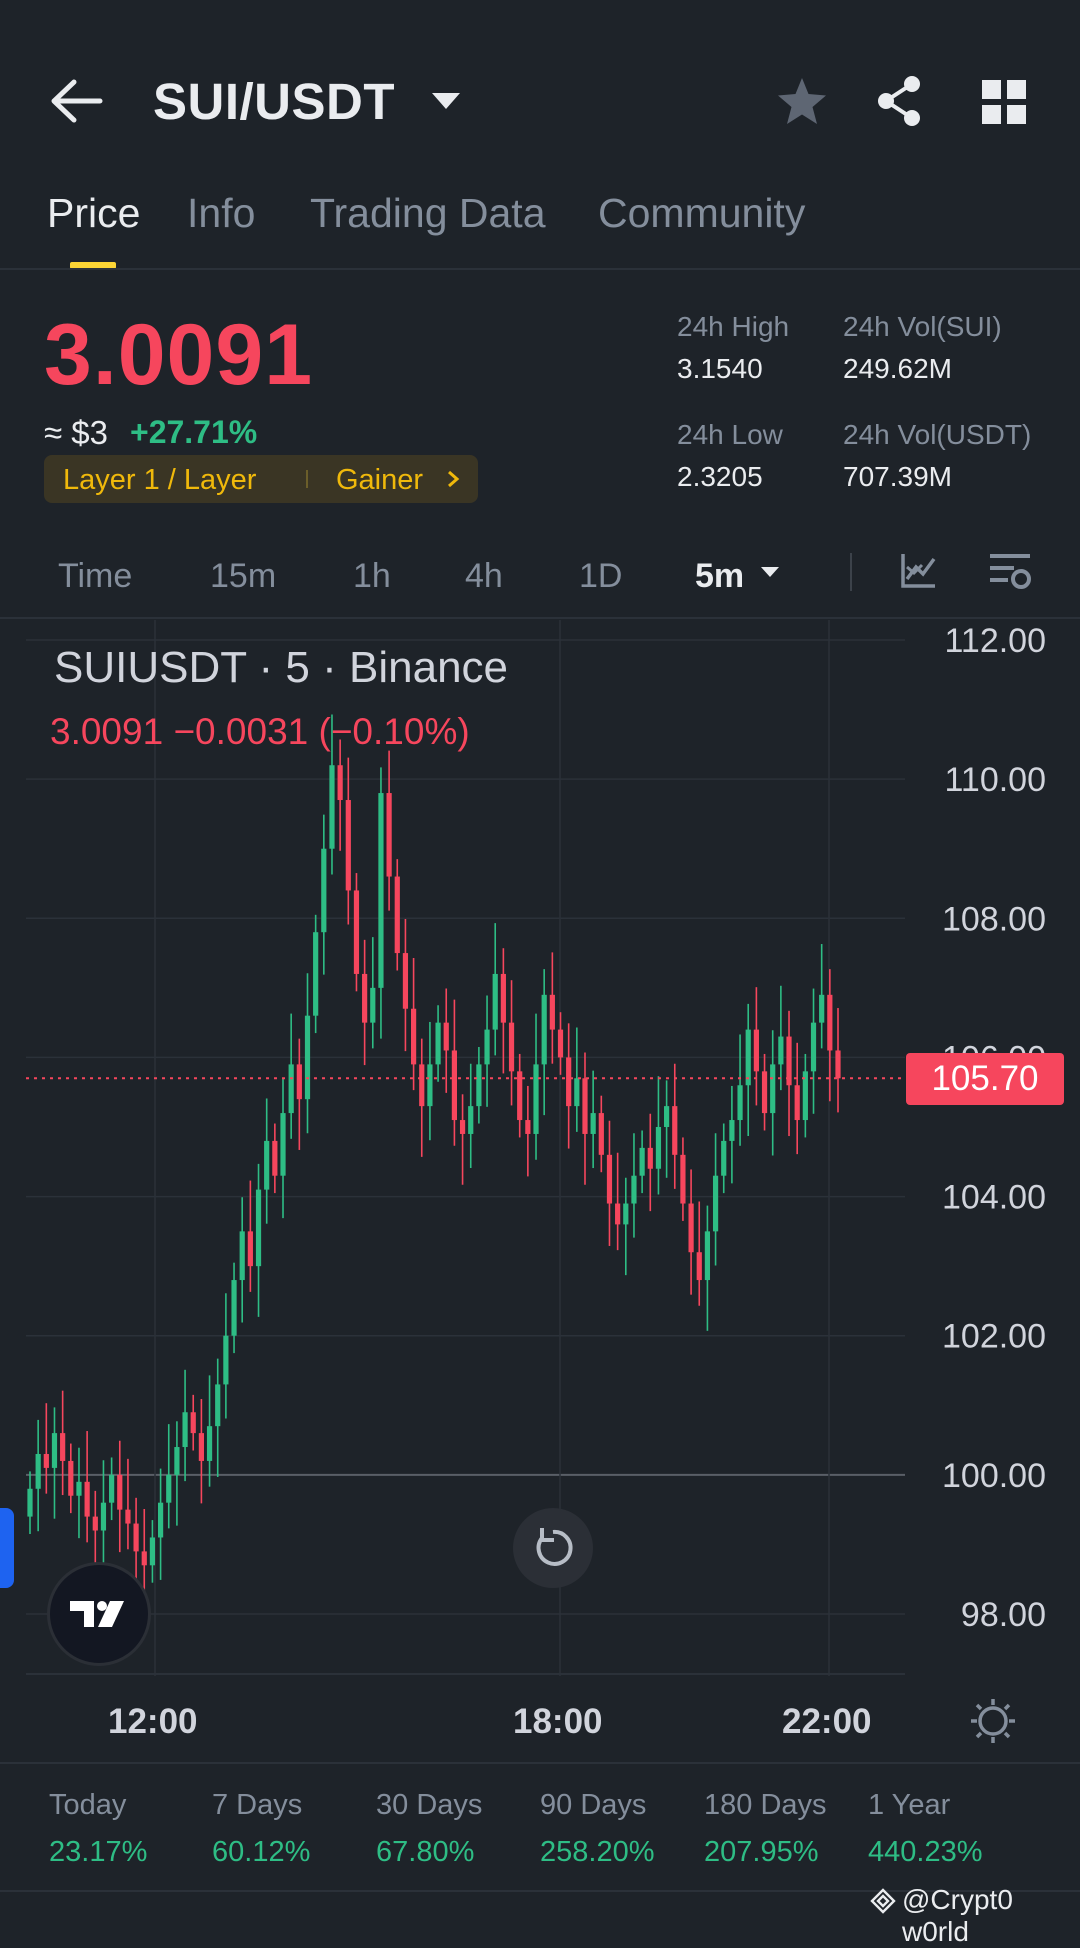 Image resolution: width=1080 pixels, height=1948 pixels. Describe the element at coordinates (243, 576) in the screenshot. I see `interval-15m: 15m` at that location.